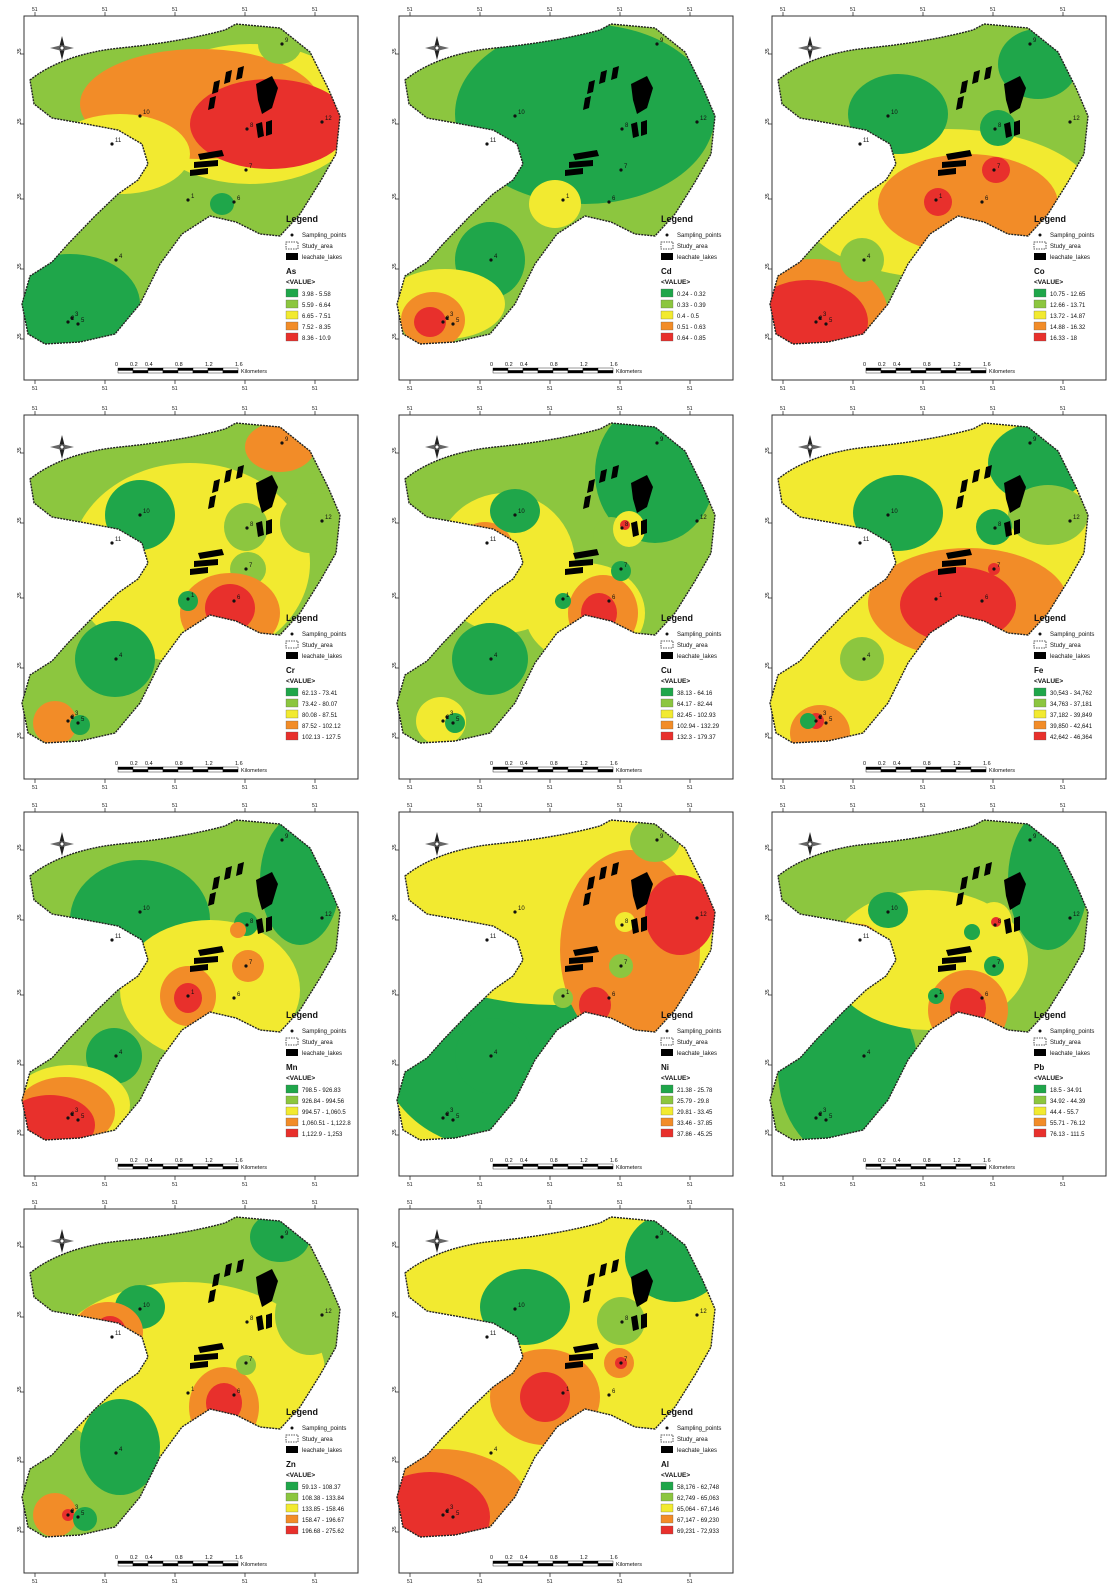 This screenshot has width=1113, height=1591. Describe the element at coordinates (292, 1067) in the screenshot. I see `legend-element-name: Mn` at that location.